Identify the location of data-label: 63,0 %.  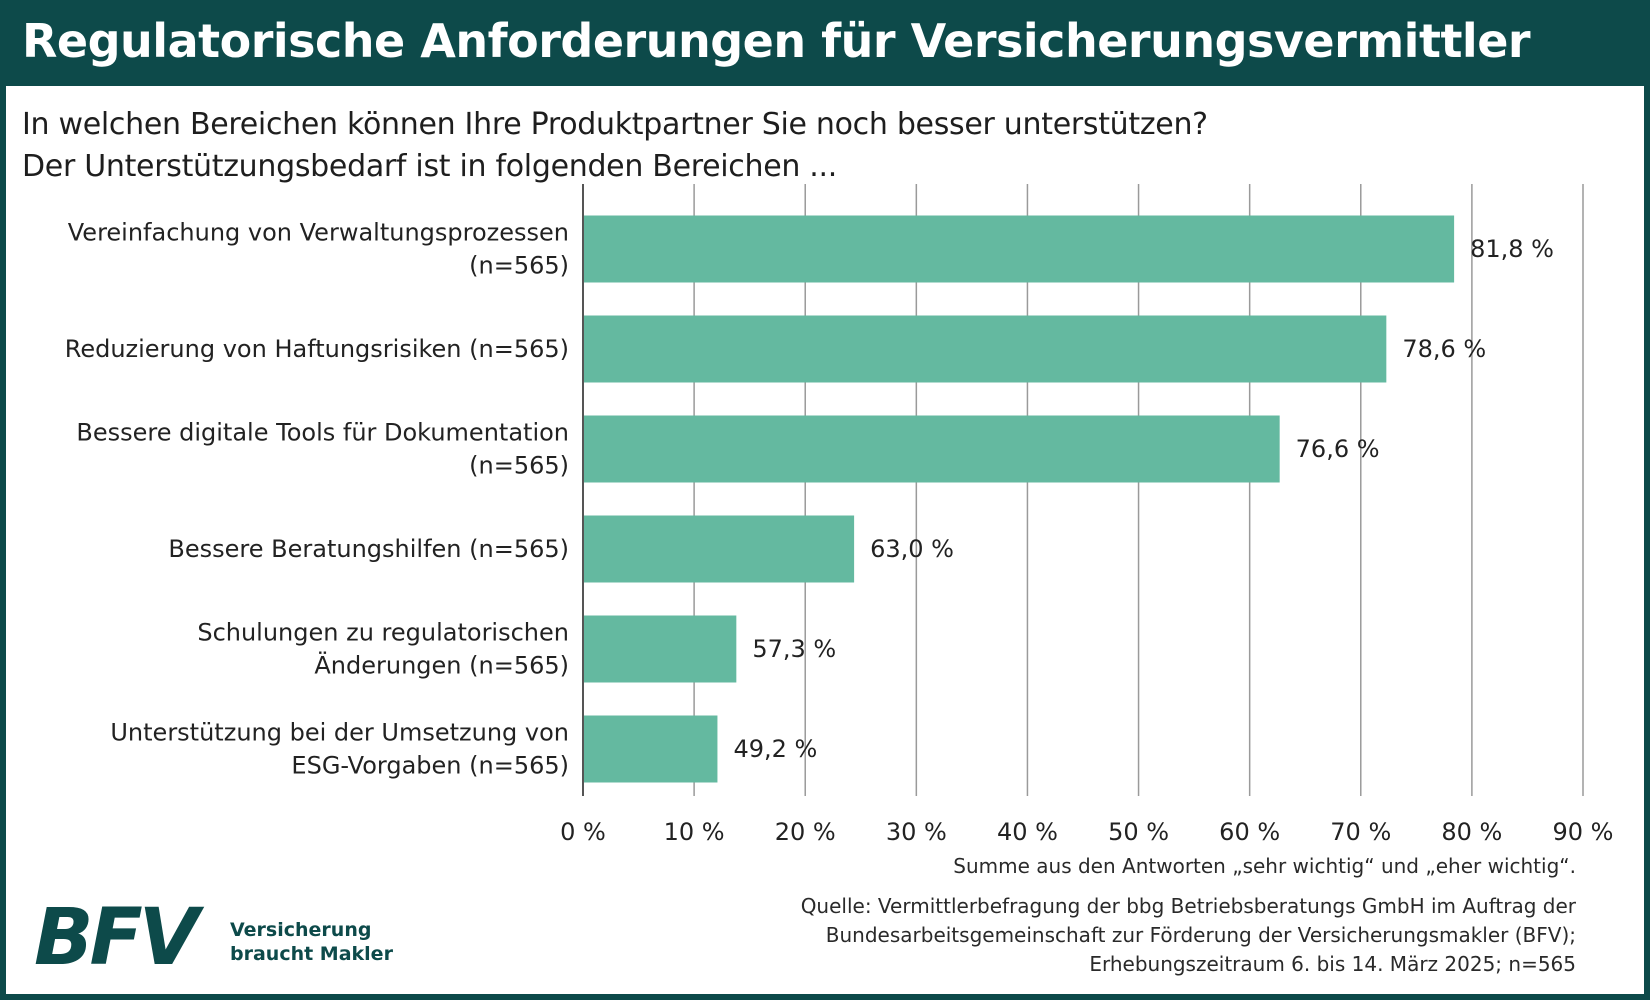
(912, 549).